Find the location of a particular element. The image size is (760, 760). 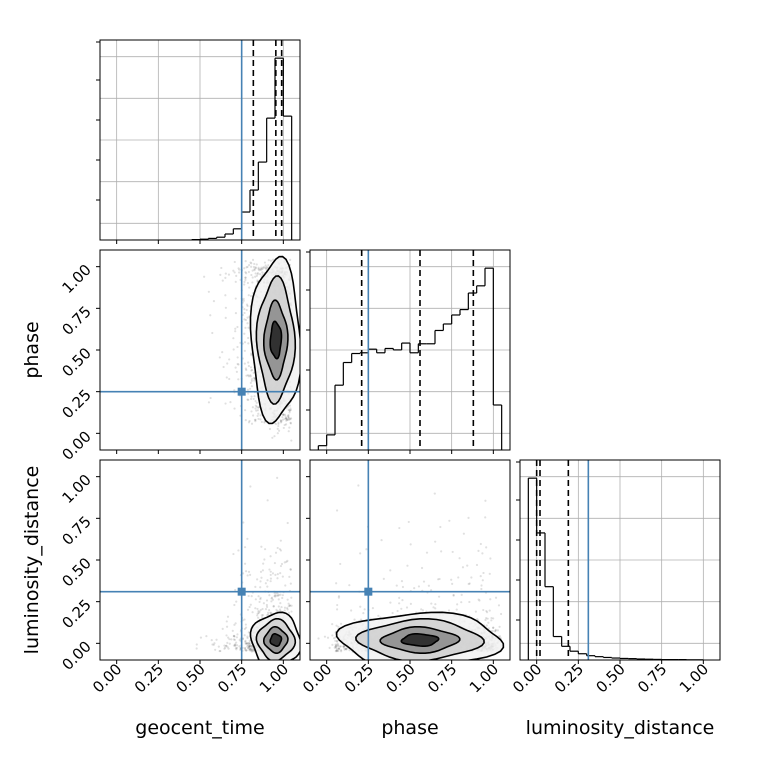

xlabel-luminosity_distance: luminosity_distance is located at coordinates (620, 728).